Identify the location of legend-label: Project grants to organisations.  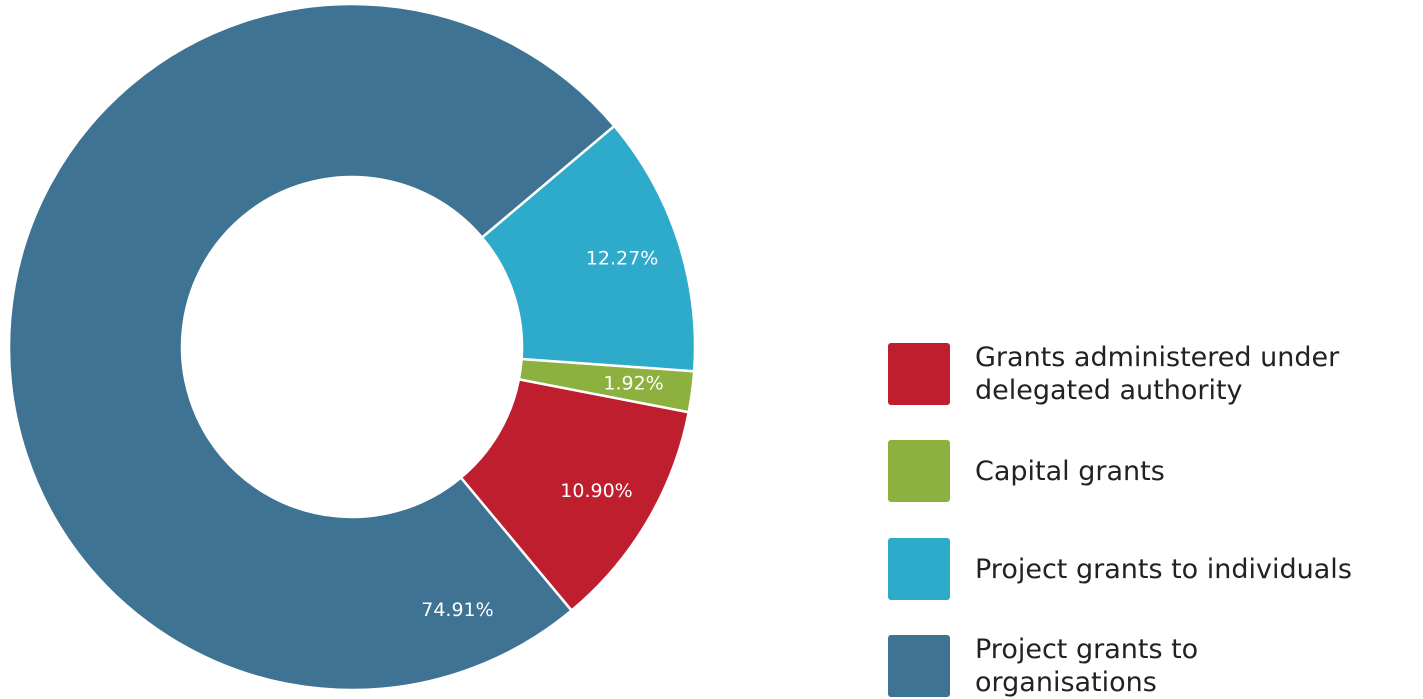
(1087, 666).